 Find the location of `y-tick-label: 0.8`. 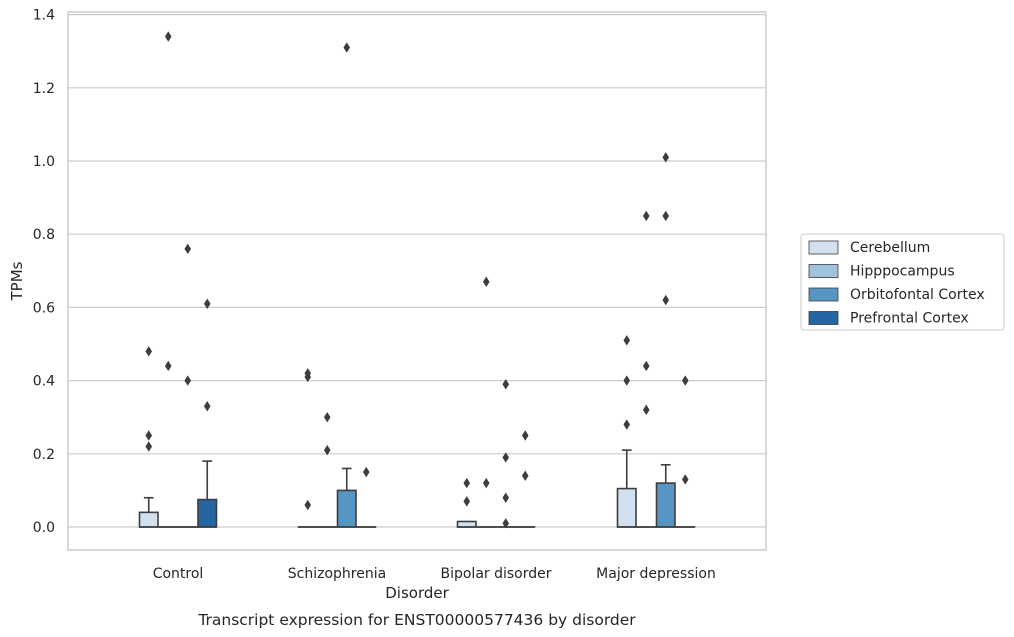

y-tick-label: 0.8 is located at coordinates (44, 235).